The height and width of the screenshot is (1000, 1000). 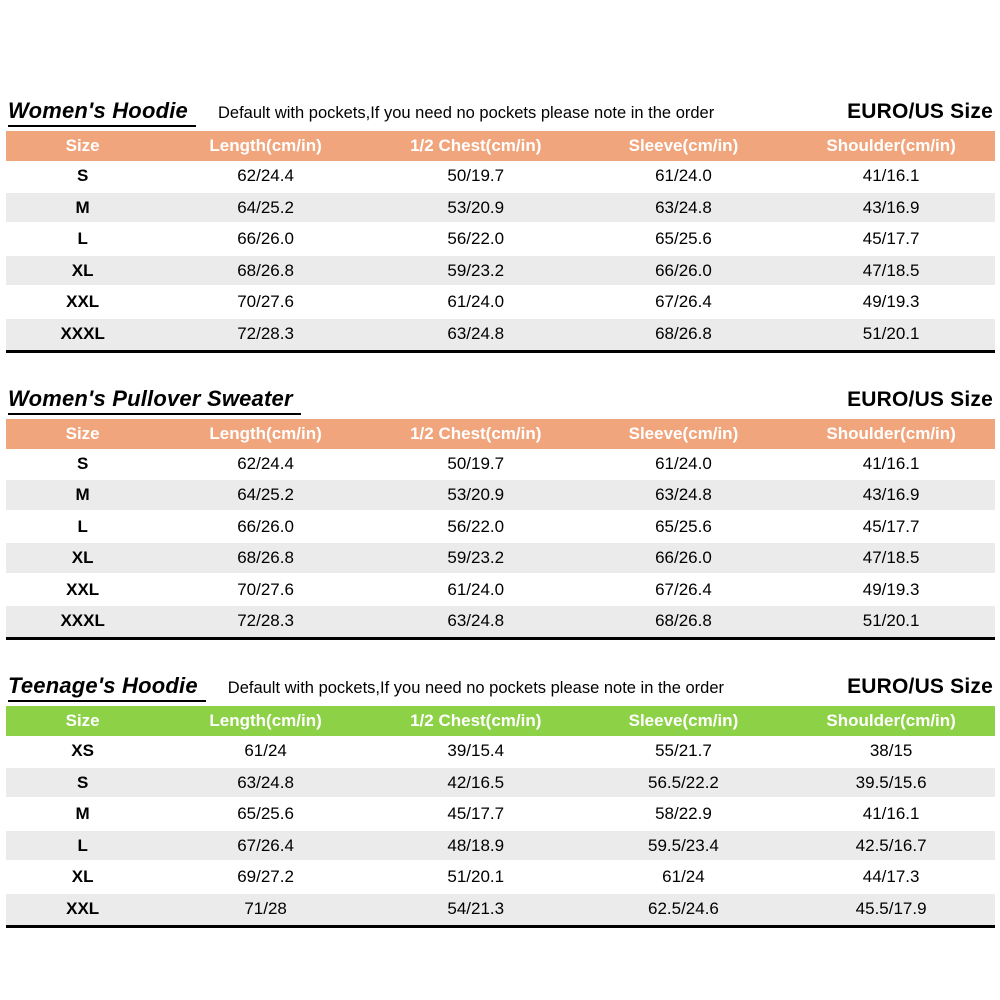 I want to click on euro-us-size-label: EURO/US Size, so click(x=920, y=399).